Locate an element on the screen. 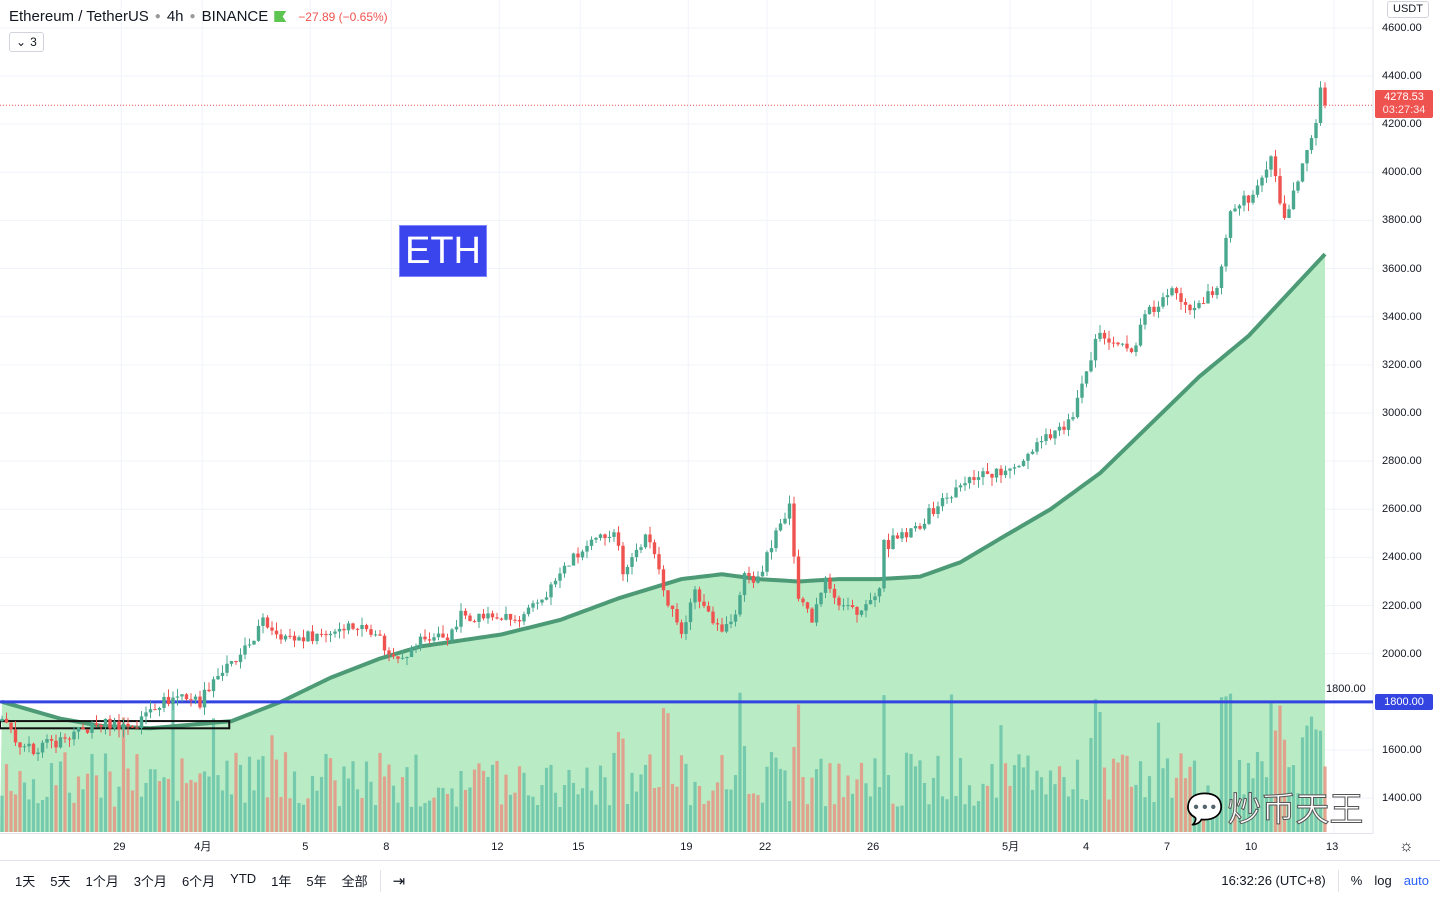 This screenshot has width=1440, height=900. time-axis: 29 4月 5 8 12 15 19 22 26 5月 4 7 10 13 is located at coordinates (686, 846).